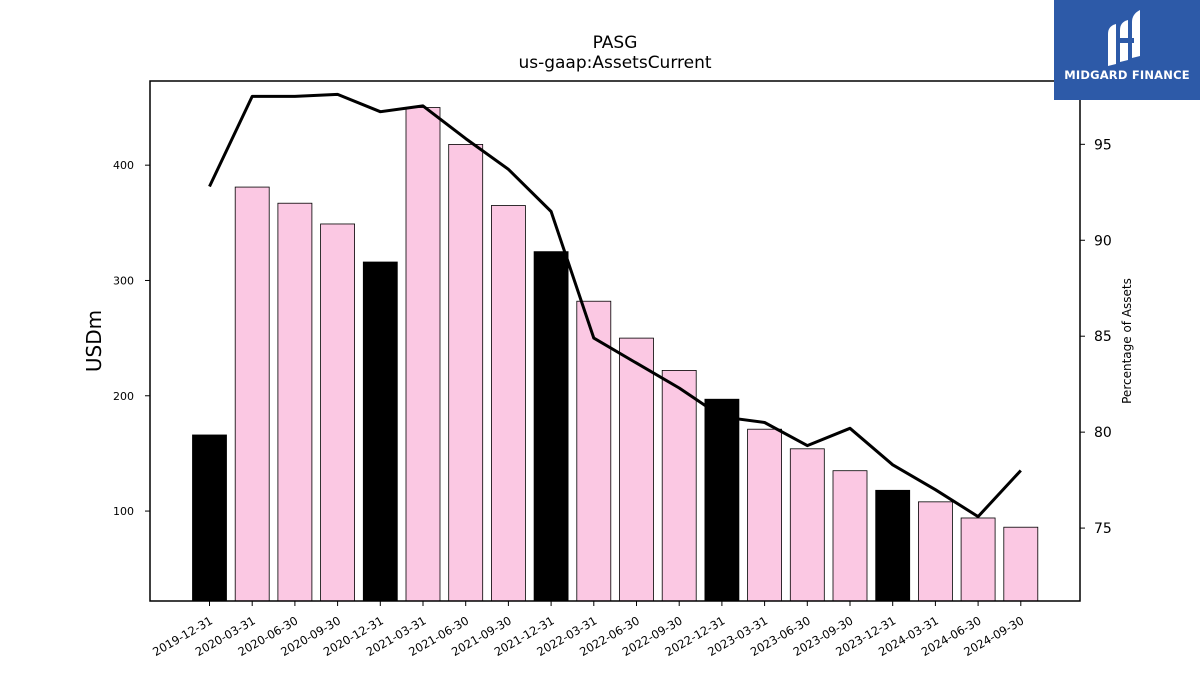  Describe the element at coordinates (131, 338) in the screenshot. I see `left-axis: 100 200 300 400` at that location.